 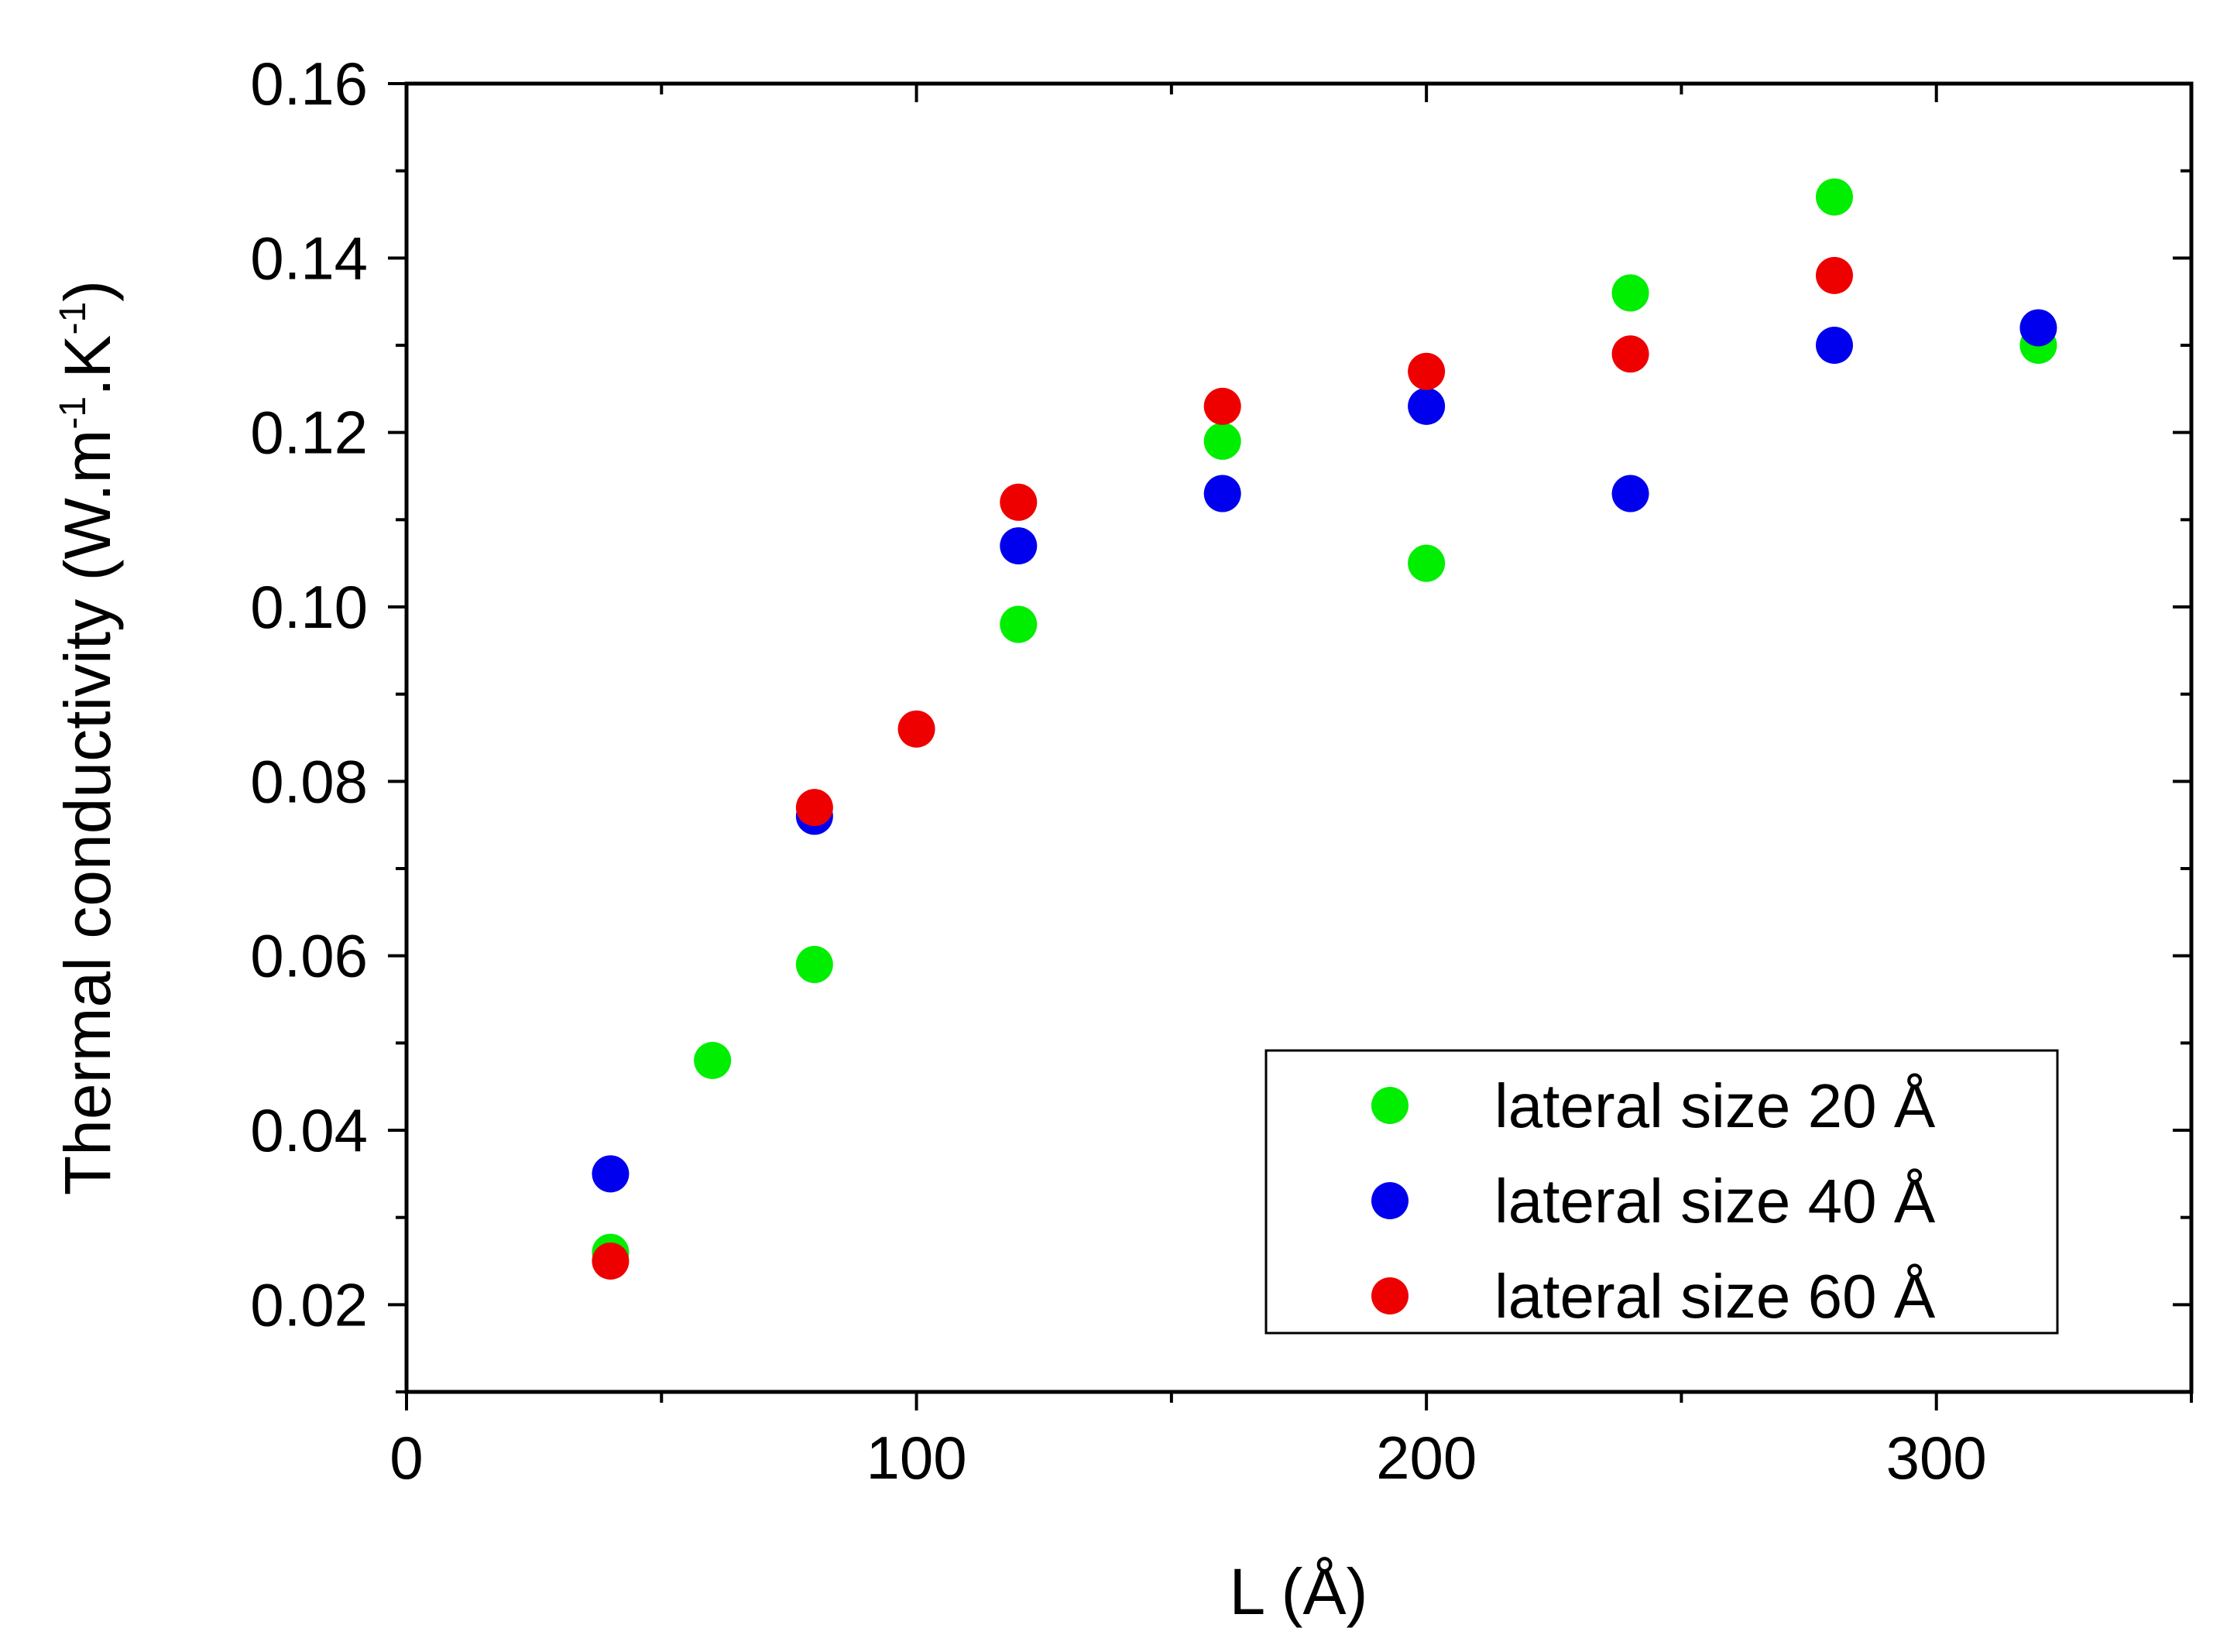 What do you see at coordinates (1715, 1106) in the screenshot?
I see `legend-label: lateral size 20 Å` at bounding box center [1715, 1106].